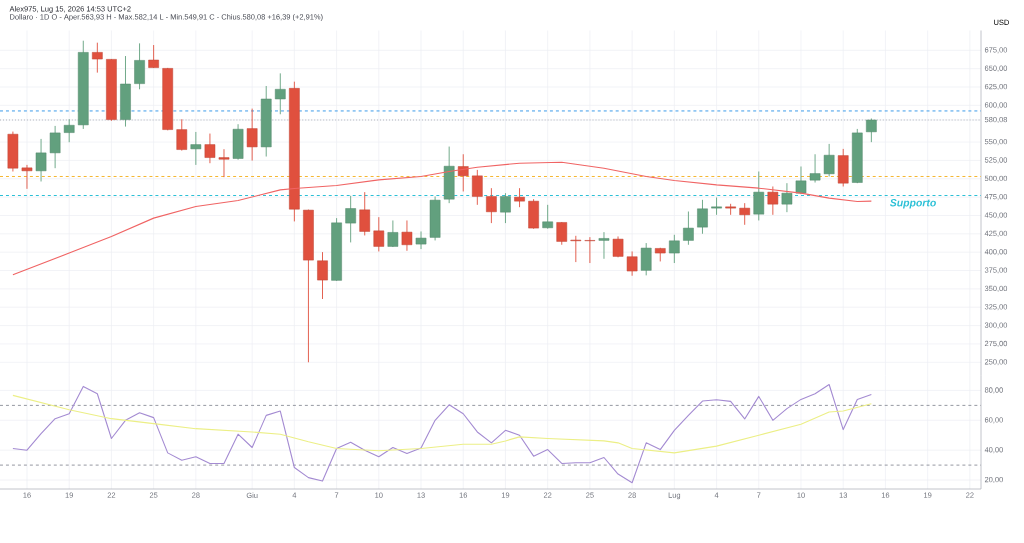 The width and height of the screenshot is (1024, 543). Describe the element at coordinates (442, 424) in the screenshot. I see `line-series` at that location.